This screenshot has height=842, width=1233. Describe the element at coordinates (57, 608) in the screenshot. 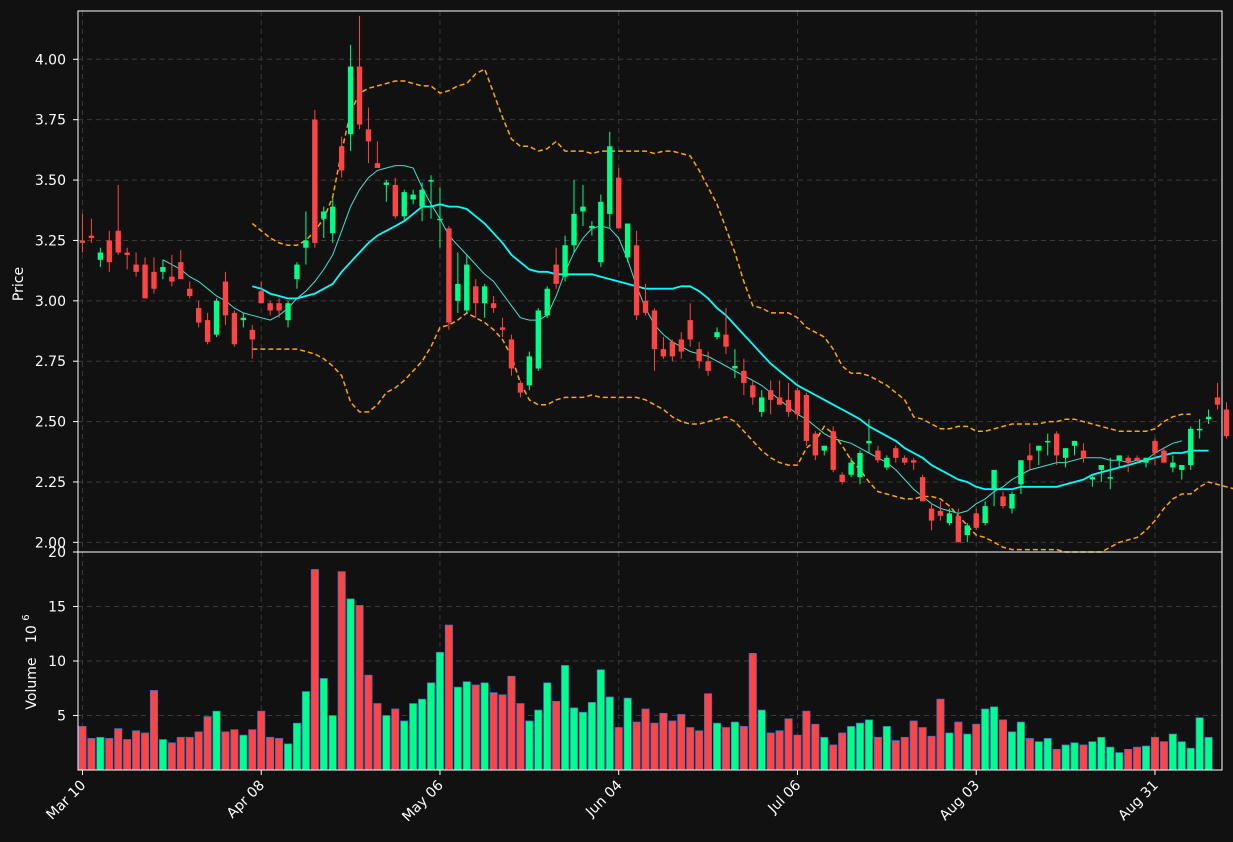

I see `volume-tick-label: 15` at that location.